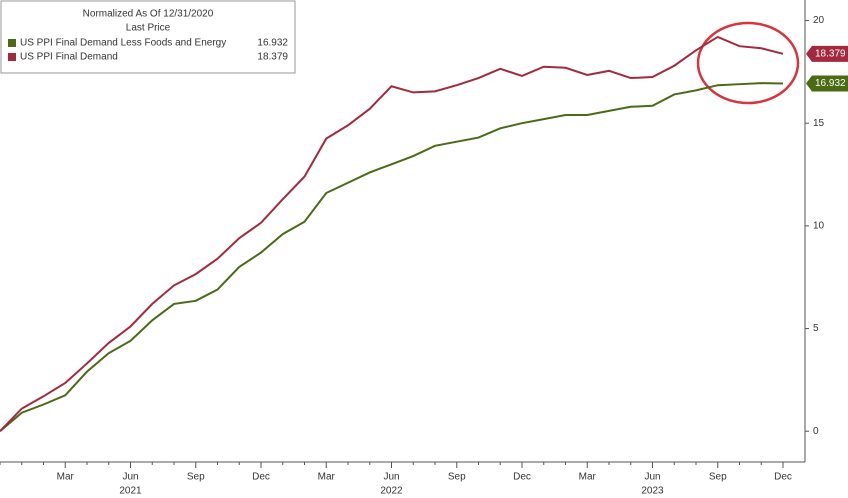 The width and height of the screenshot is (848, 498). I want to click on last-value-label: 16.932, so click(830, 83).